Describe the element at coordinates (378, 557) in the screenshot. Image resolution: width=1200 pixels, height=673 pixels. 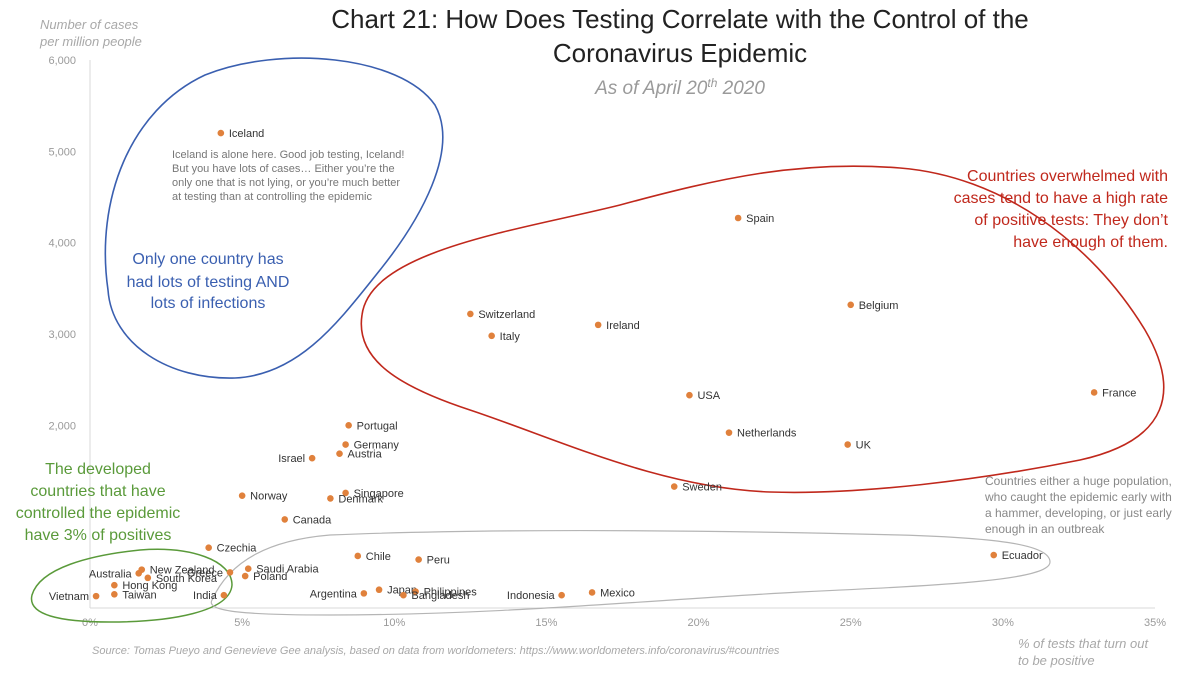
I see `data-label-chile: Chile` at that location.